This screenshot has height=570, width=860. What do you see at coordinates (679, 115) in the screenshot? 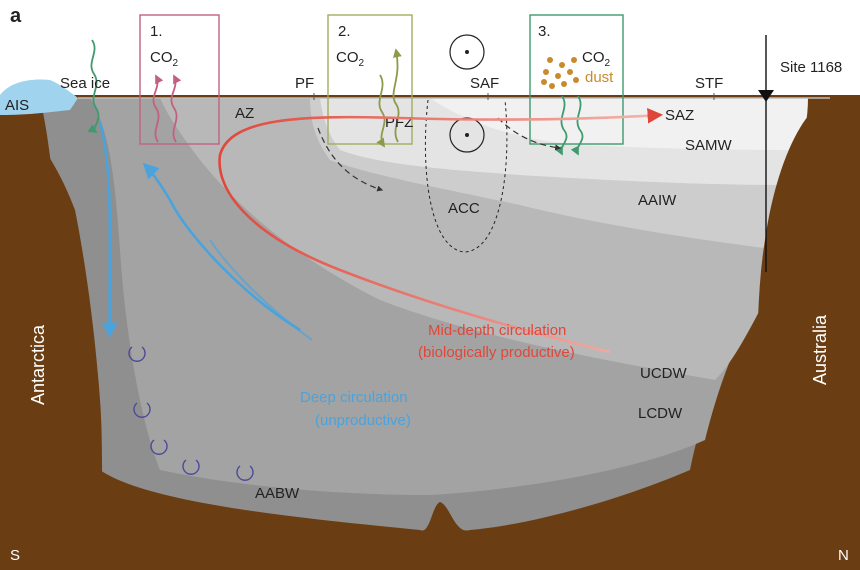
I see `zone-saz-label: SAZ` at bounding box center [679, 115].